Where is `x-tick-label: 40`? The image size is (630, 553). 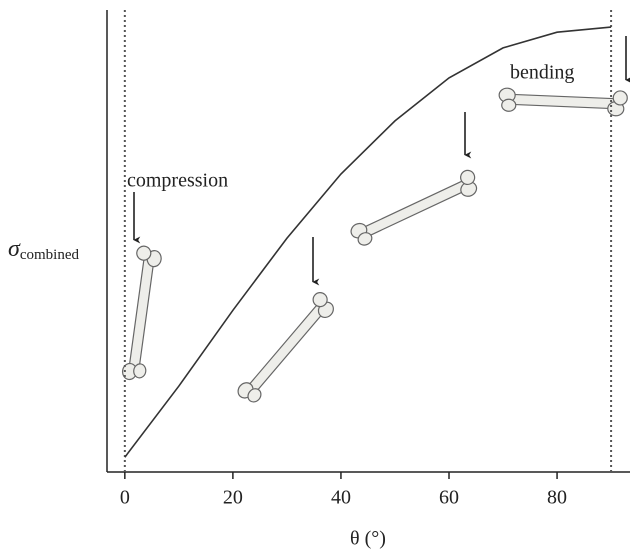
x-tick-label: 40 is located at coordinates (341, 498).